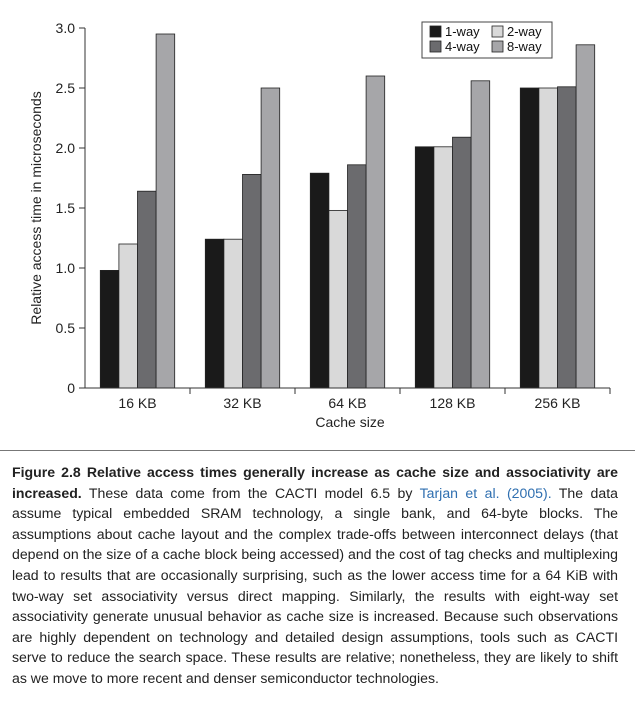 The height and width of the screenshot is (712, 635). Describe the element at coordinates (567, 237) in the screenshot. I see `bar-4-way-256KB` at that location.